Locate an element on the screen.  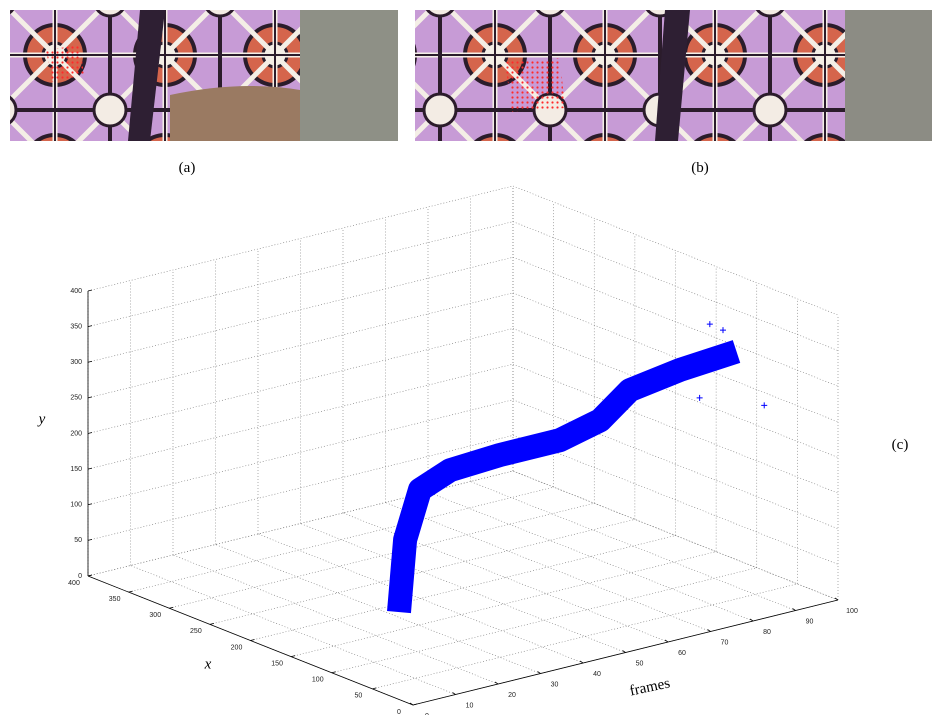
caption: (a) is located at coordinates (187, 168).